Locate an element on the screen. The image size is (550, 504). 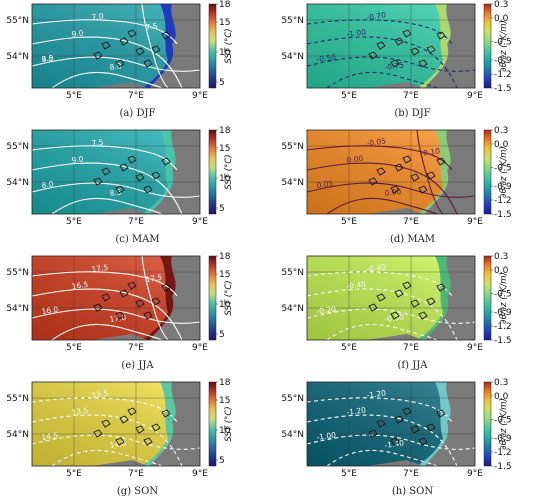
contour-label: 16.5 is located at coordinates (80, 285).